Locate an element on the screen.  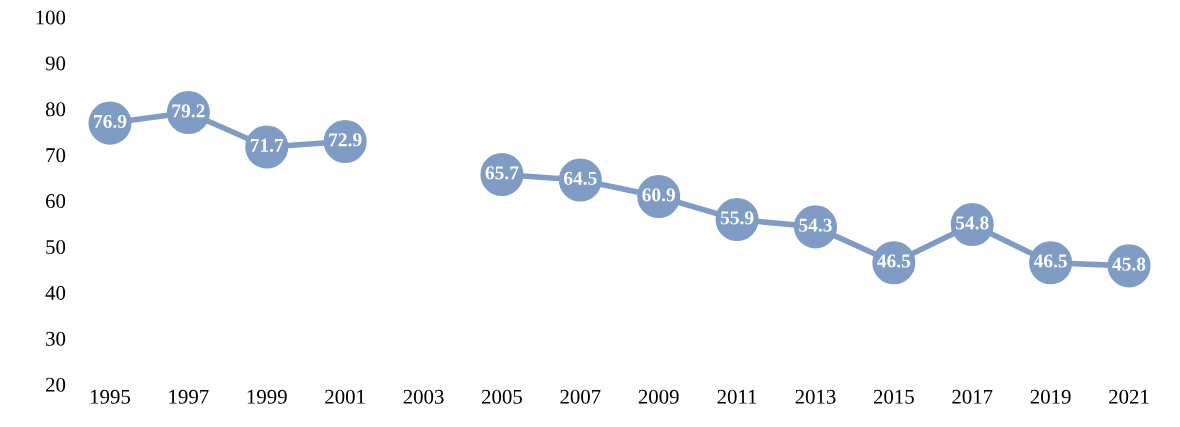
y-tick-label: 60 is located at coordinates (56, 201).